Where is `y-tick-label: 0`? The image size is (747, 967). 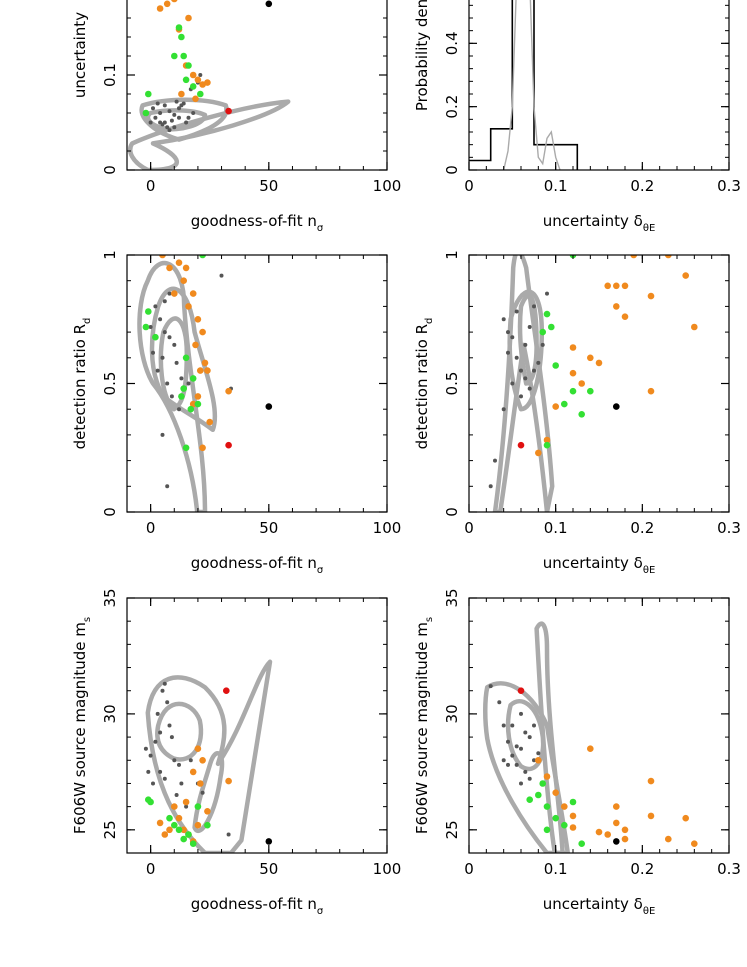
y-tick-label: 0 is located at coordinates (110, 512).